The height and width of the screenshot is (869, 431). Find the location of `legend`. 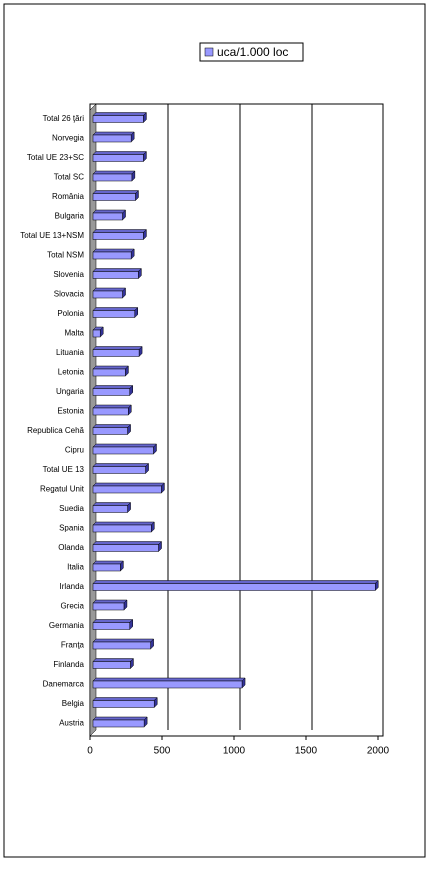

legend is located at coordinates (251, 52).